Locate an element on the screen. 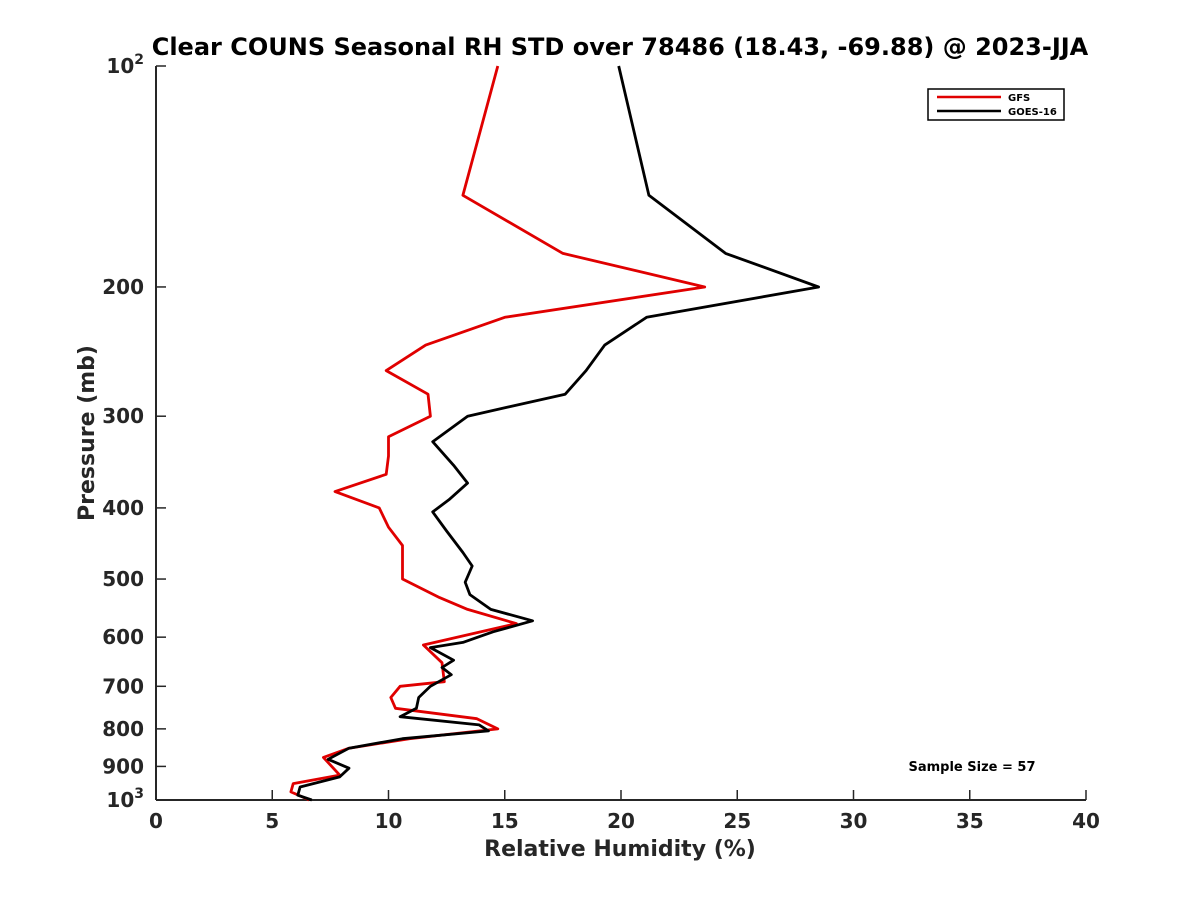 Image resolution: width=1200 pixels, height=900 pixels. y-tick-label: 300 is located at coordinates (123, 416).